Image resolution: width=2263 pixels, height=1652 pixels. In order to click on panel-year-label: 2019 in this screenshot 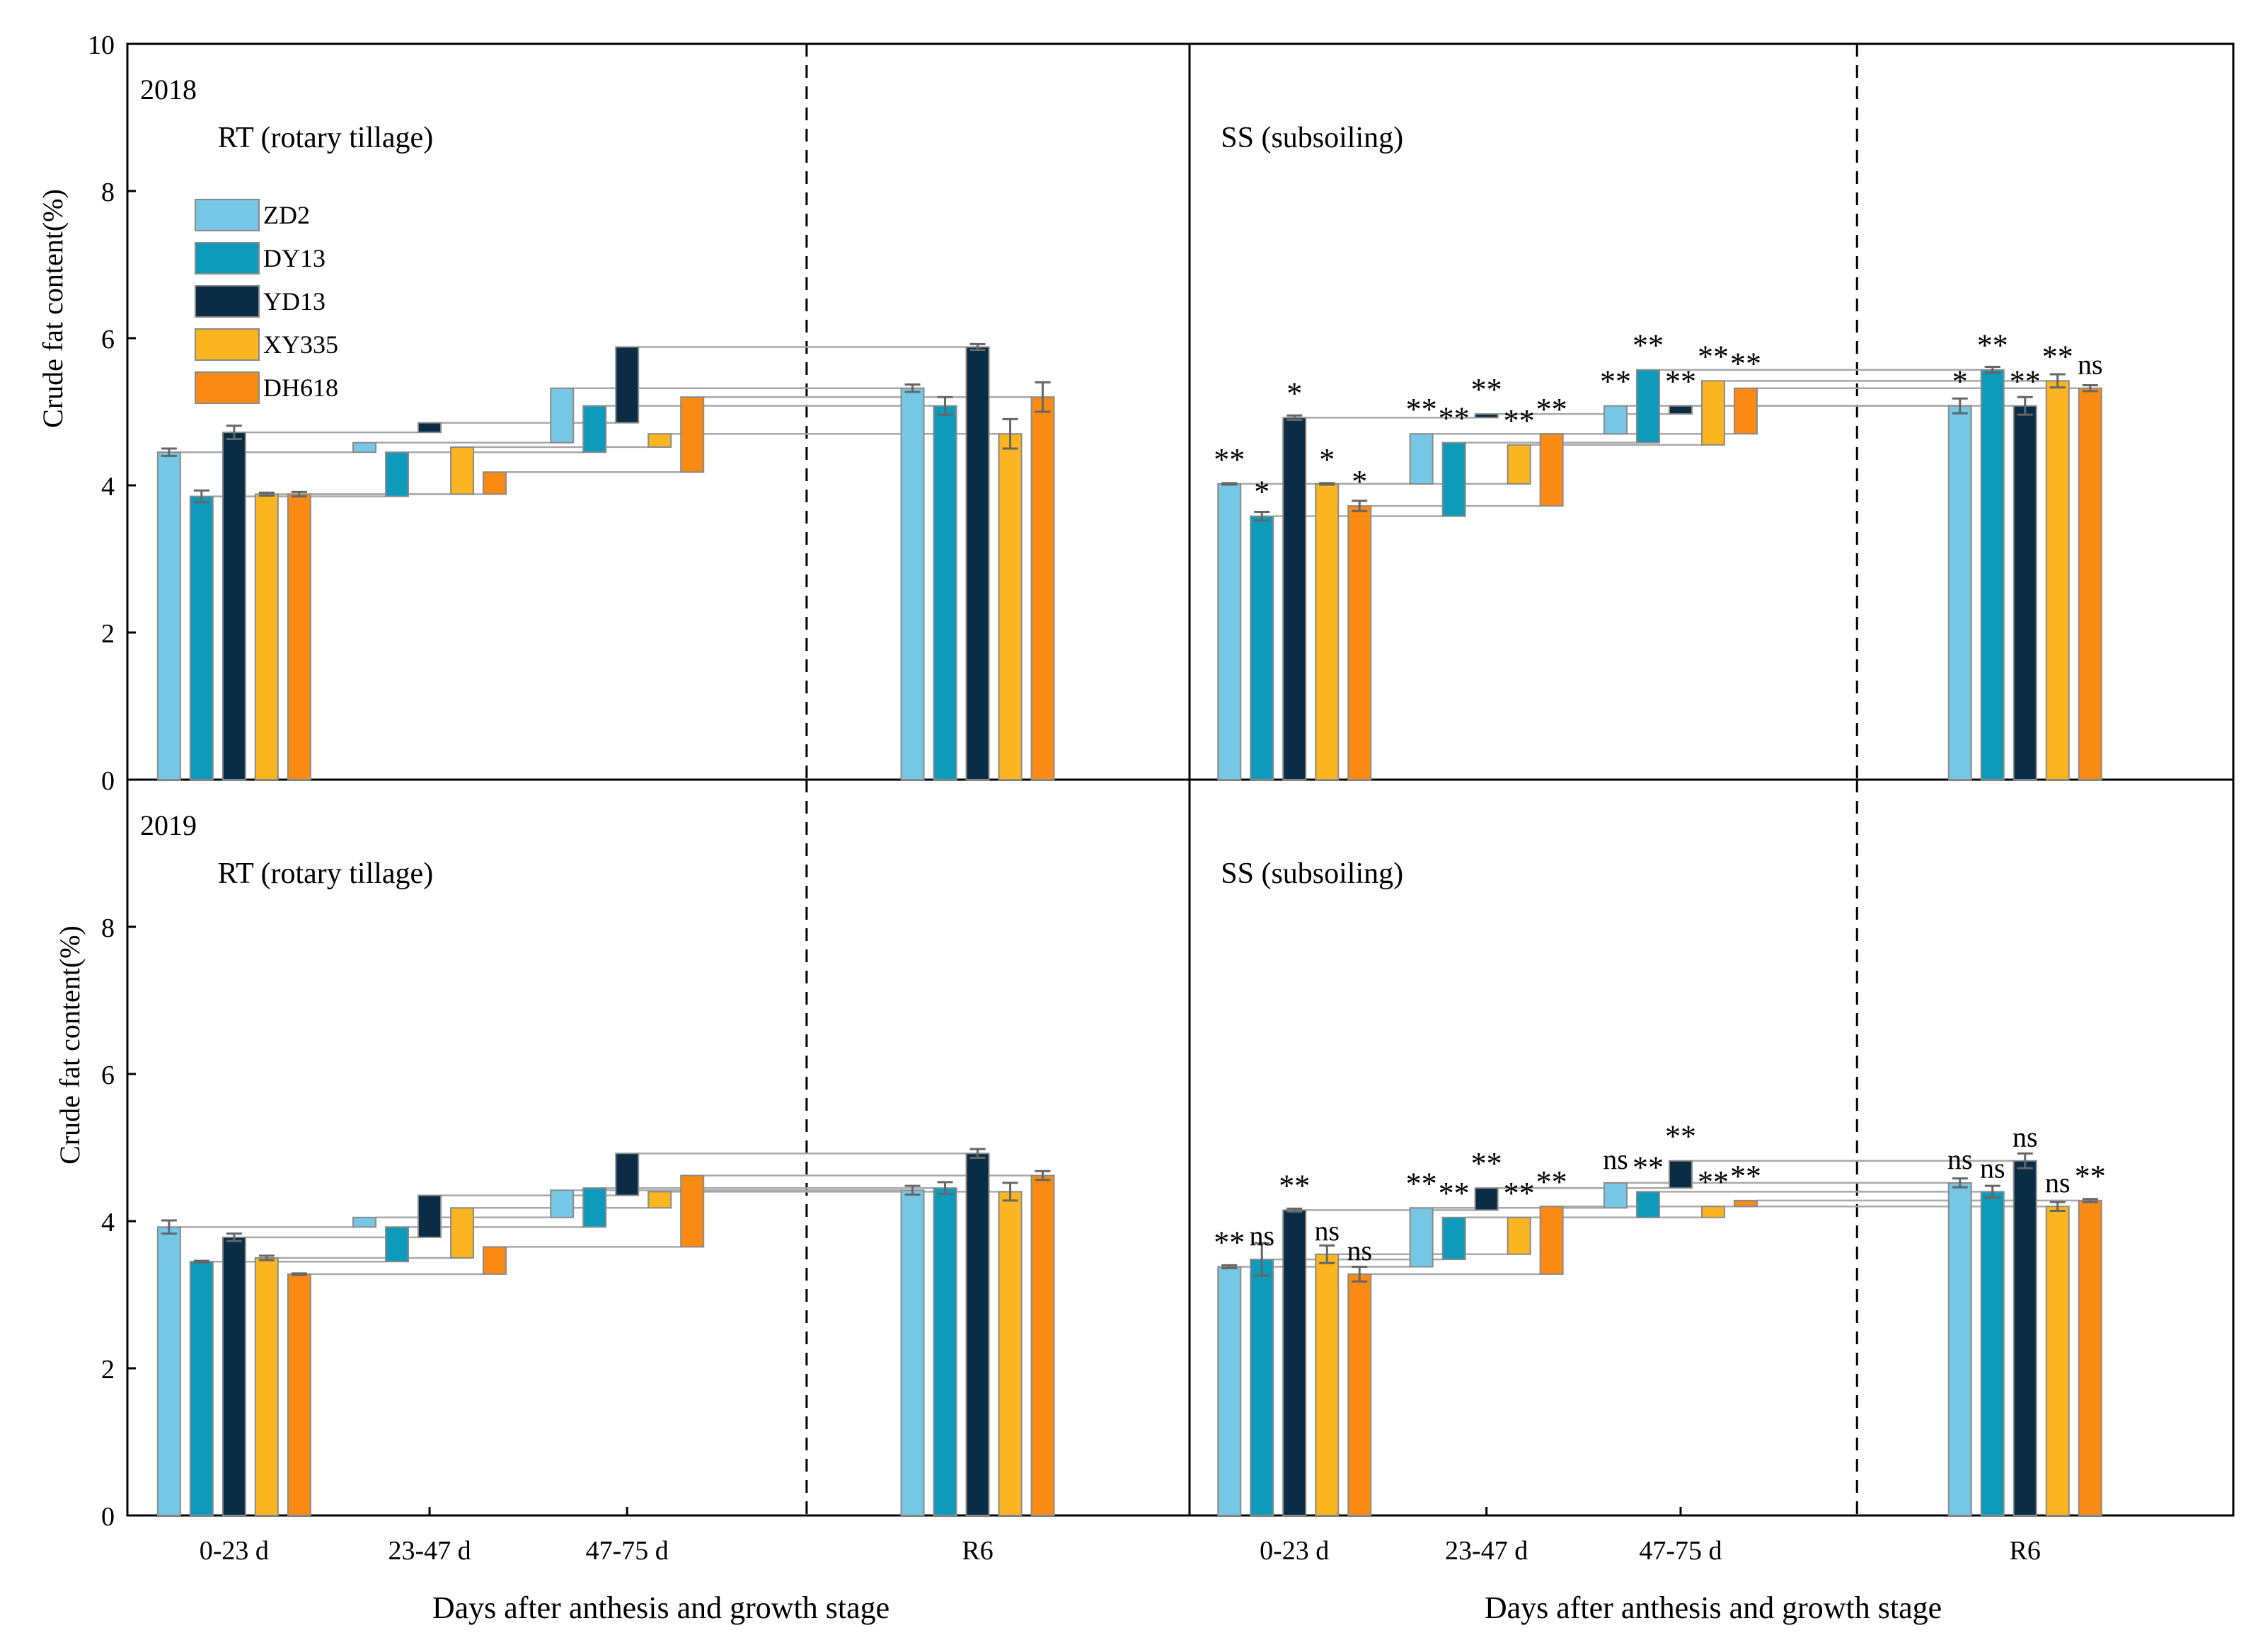, I will do `click(168, 825)`.